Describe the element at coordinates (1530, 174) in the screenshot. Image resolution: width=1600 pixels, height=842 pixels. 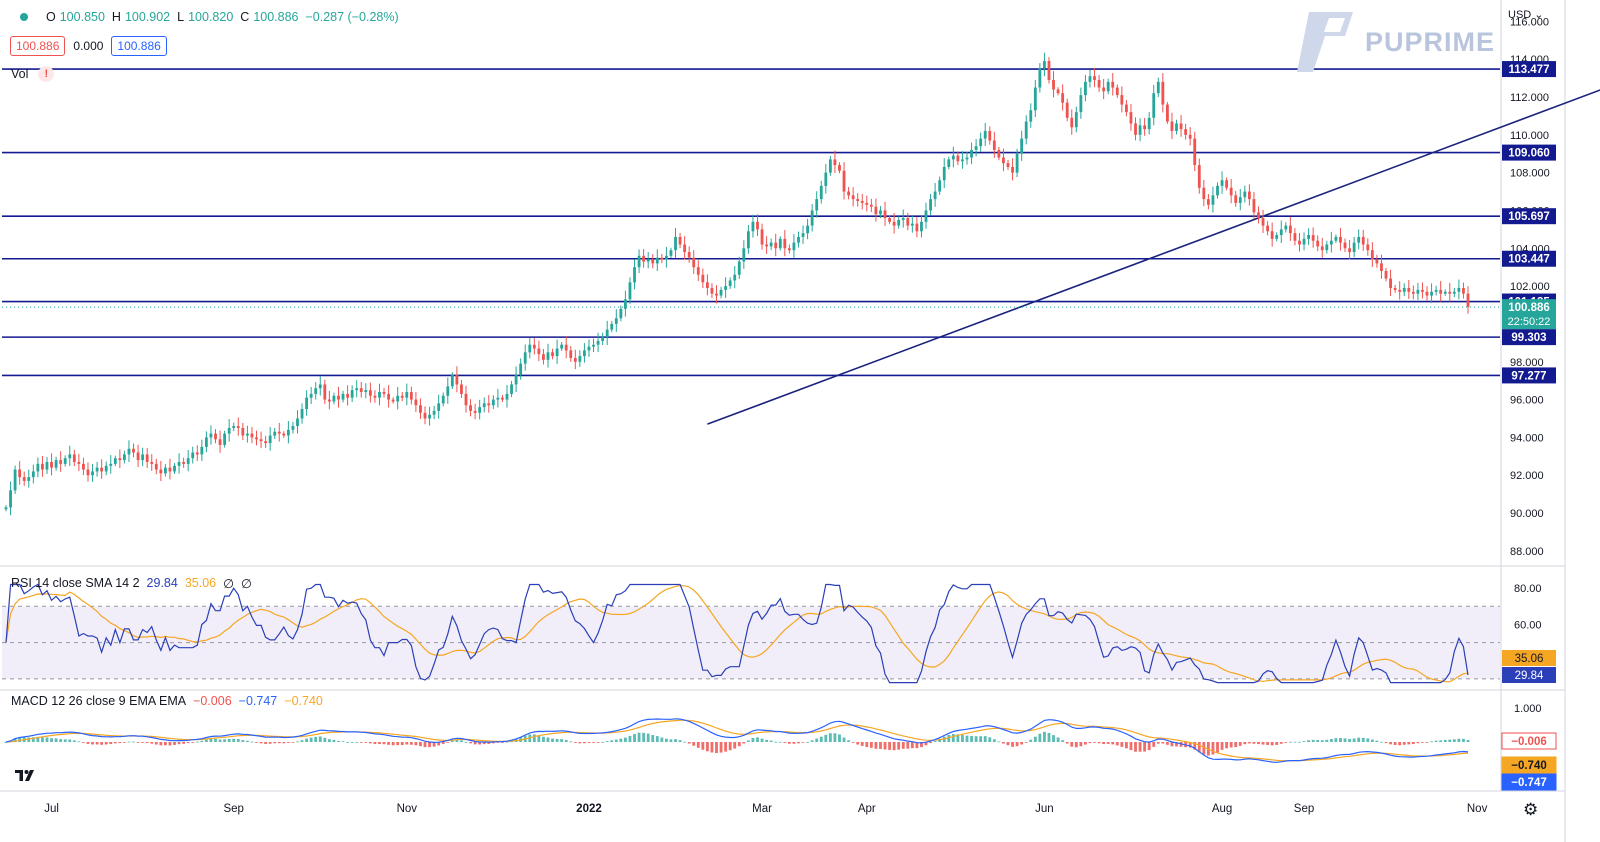
I see `y-tick-label: 108.000` at that location.